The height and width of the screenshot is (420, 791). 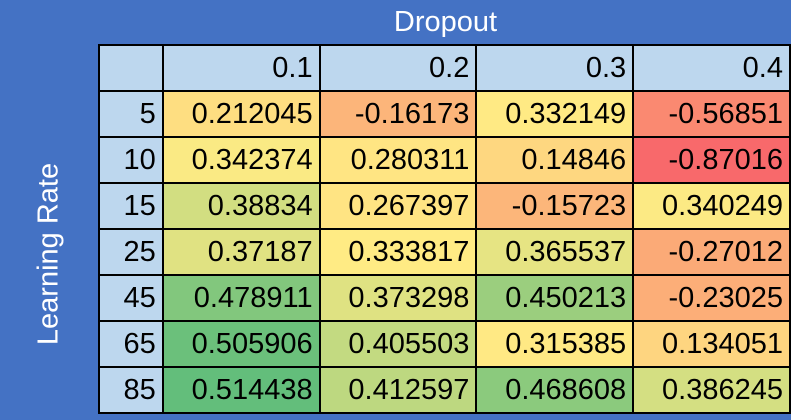 What do you see at coordinates (131, 344) in the screenshot?
I see `row-header-65: 65` at bounding box center [131, 344].